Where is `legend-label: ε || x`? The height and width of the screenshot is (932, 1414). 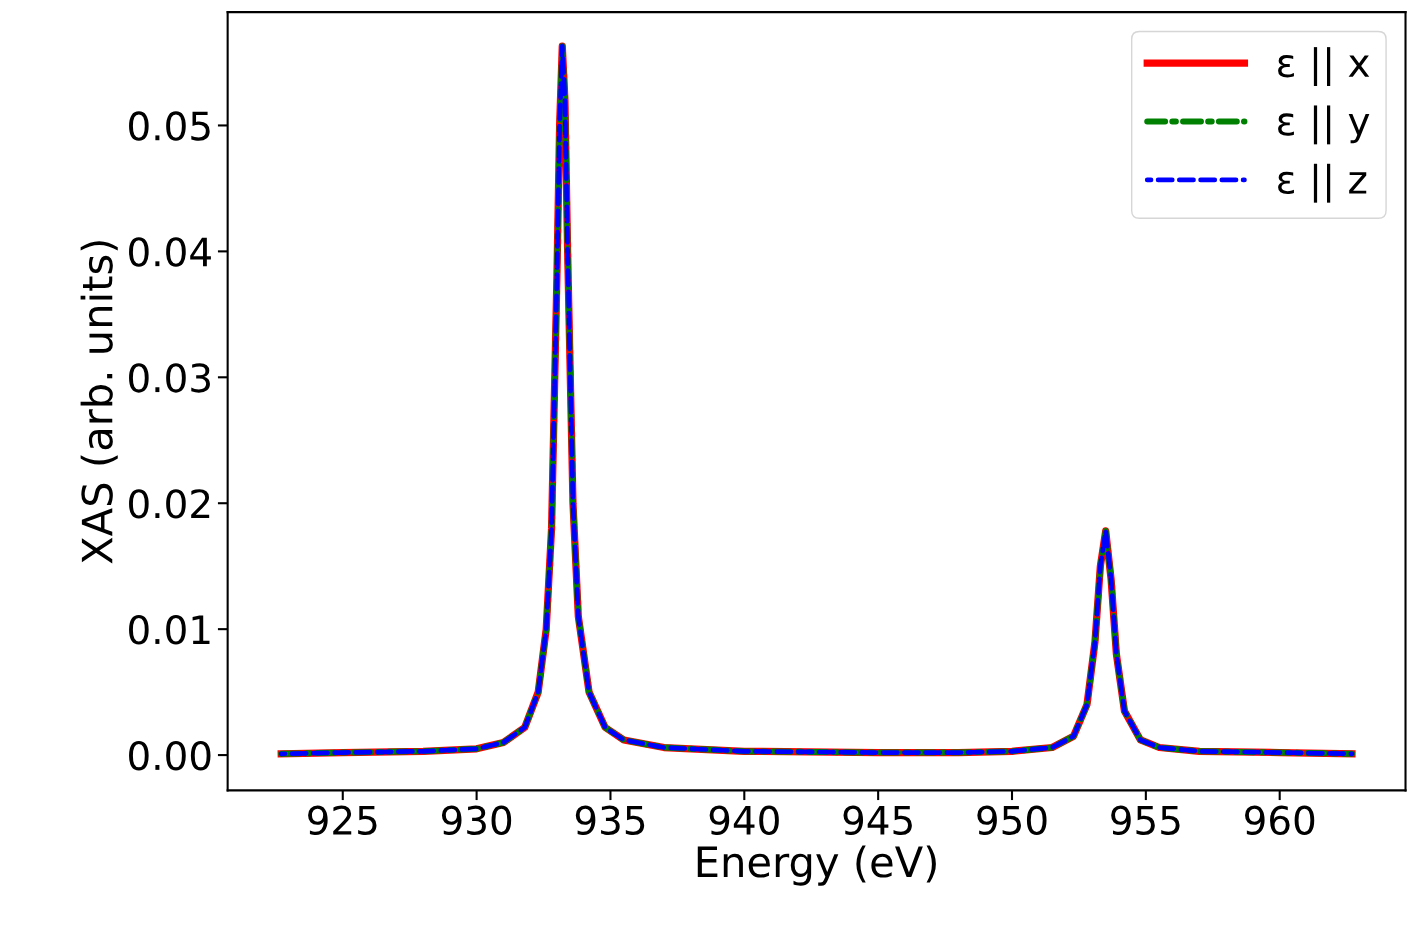 legend-label: ε || x is located at coordinates (1324, 66).